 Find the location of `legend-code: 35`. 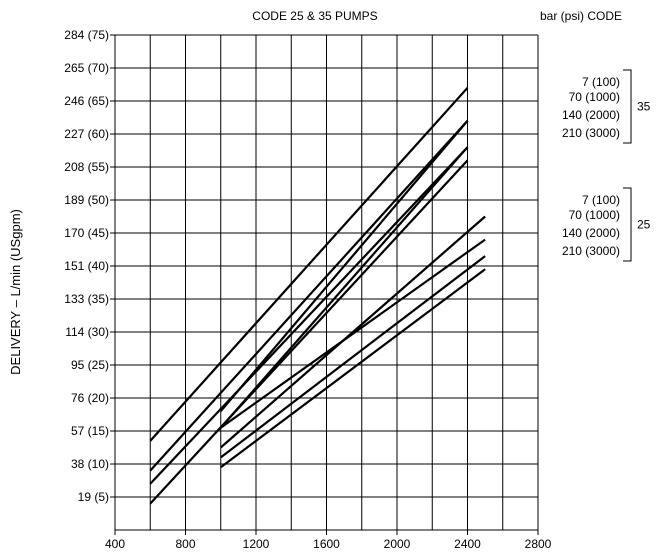

legend-code: 35 is located at coordinates (644, 107).